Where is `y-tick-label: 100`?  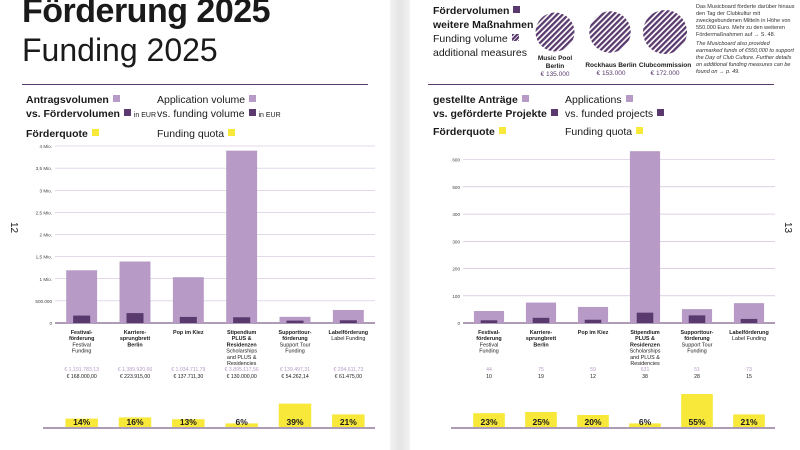
y-tick-label: 100 is located at coordinates (456, 296).